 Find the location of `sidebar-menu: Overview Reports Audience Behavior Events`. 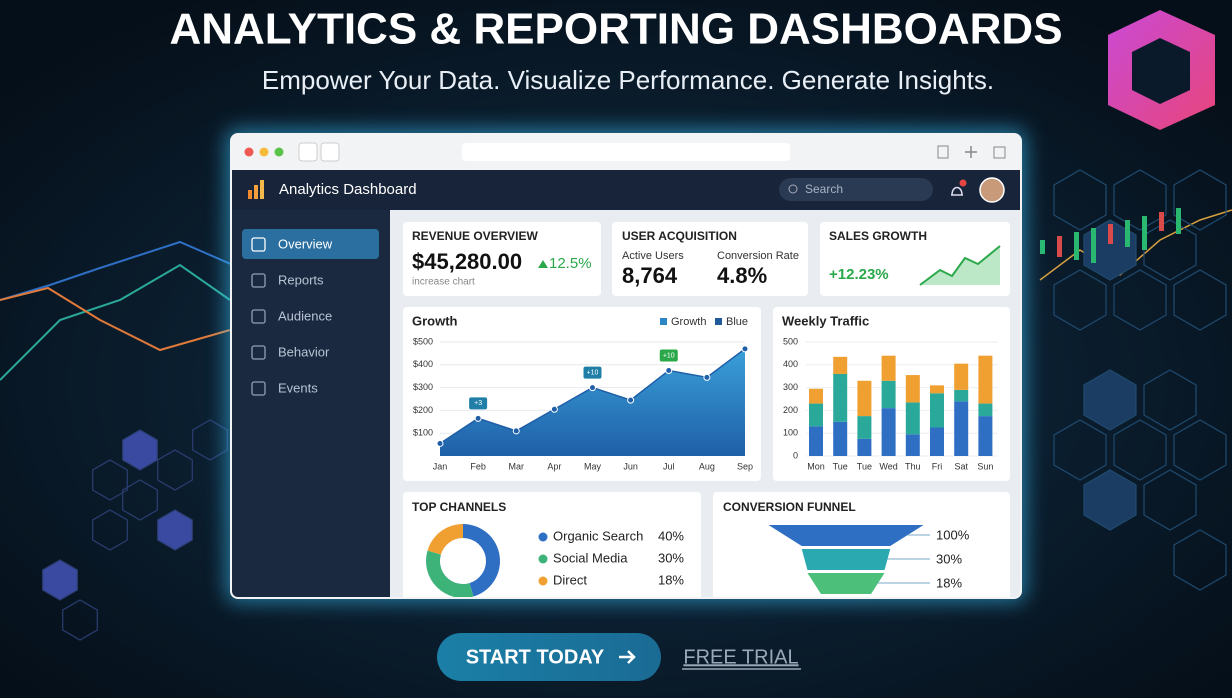

sidebar-menu: Overview Reports Audience Behavior Events is located at coordinates (292, 316).